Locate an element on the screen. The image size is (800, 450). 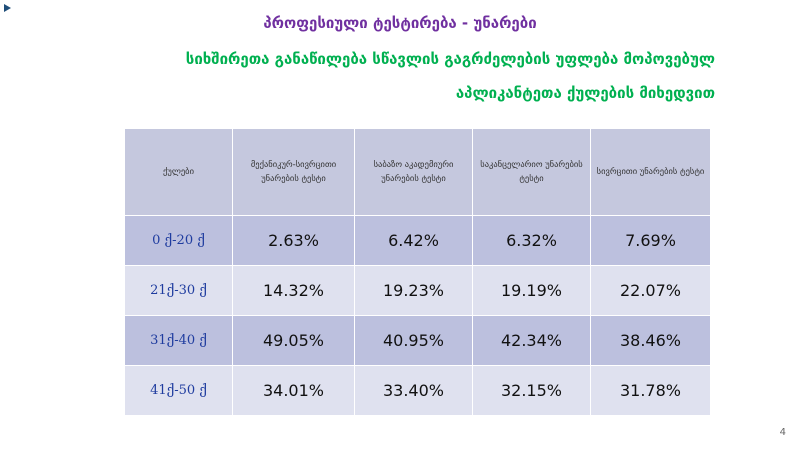
table-row: 21ქ-30 ქ 14.32% 19.23% 19.19% 22.07% is located at coordinates (417, 290).